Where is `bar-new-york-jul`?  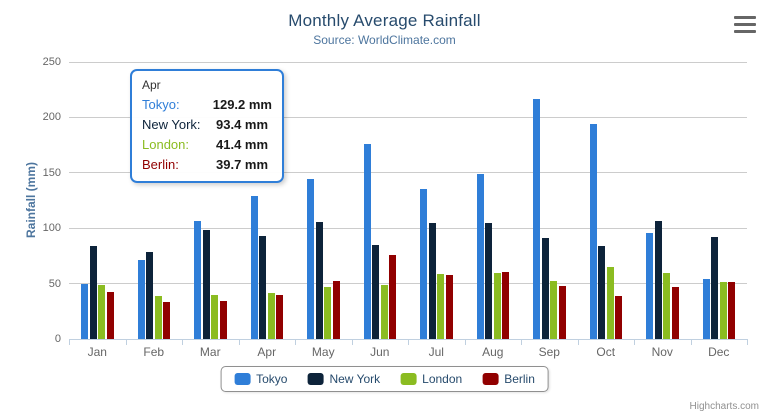
bar-new-york-jul is located at coordinates (432, 280).